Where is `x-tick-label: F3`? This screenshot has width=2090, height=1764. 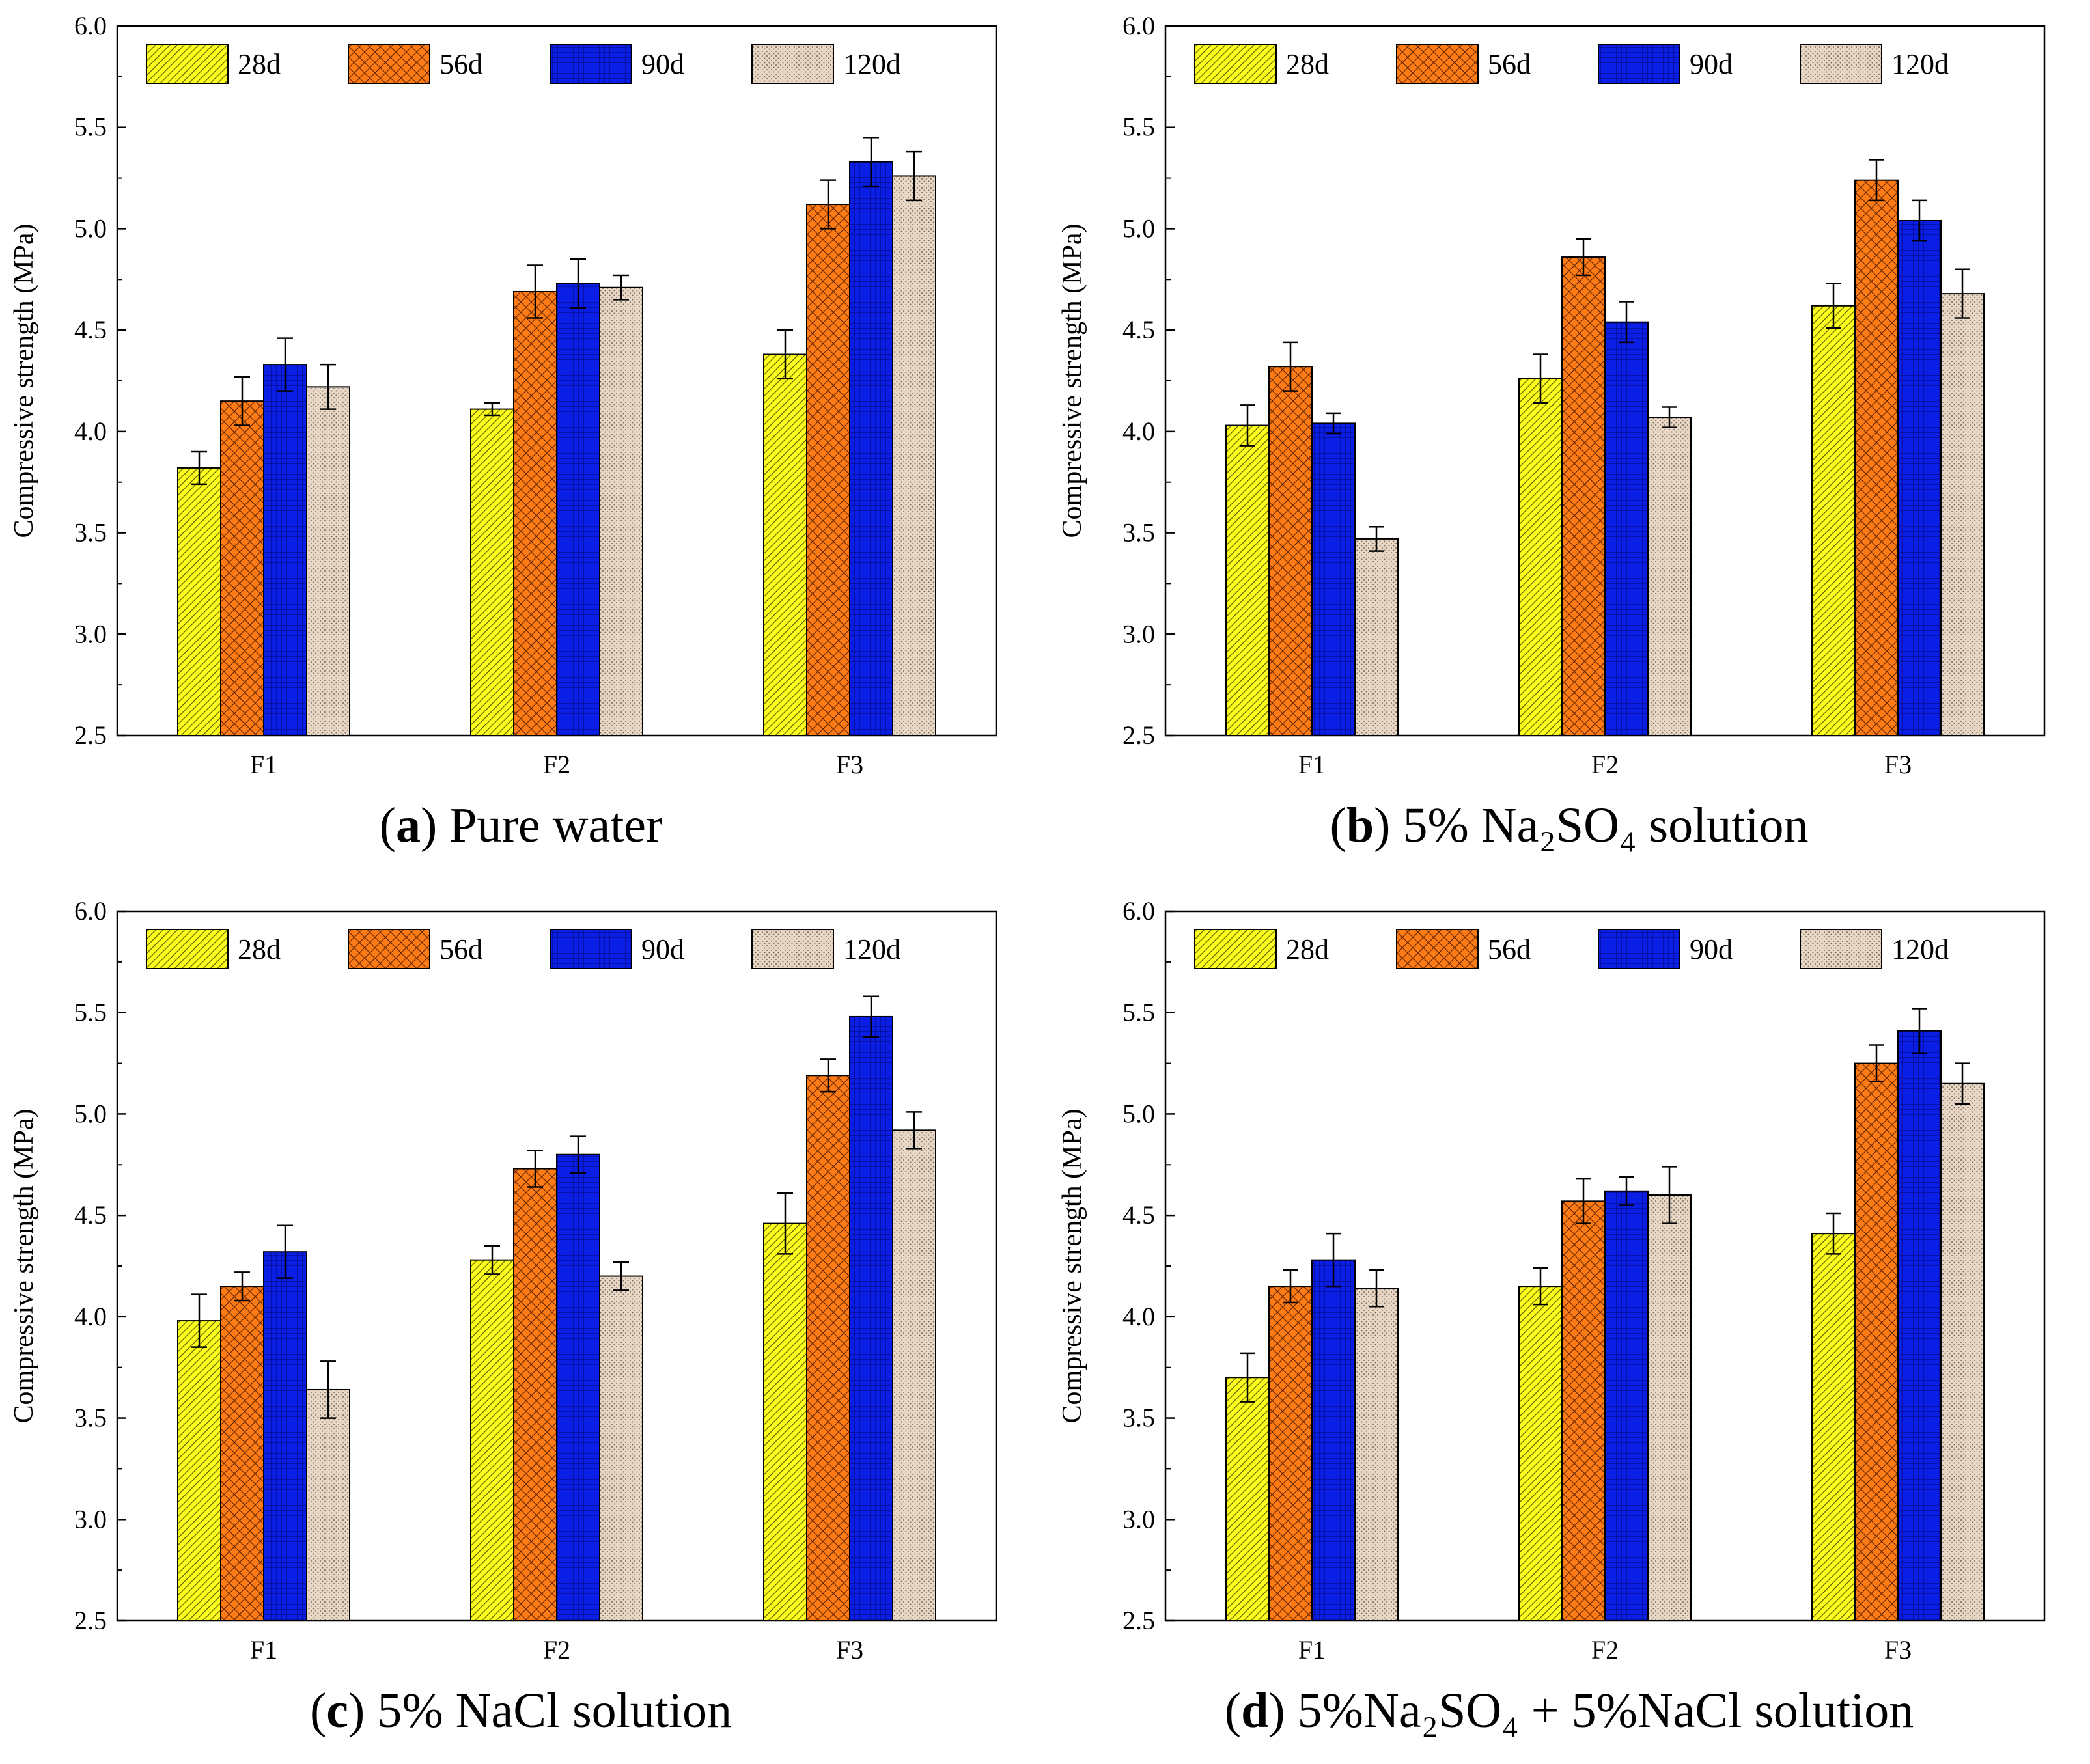 x-tick-label: F3 is located at coordinates (849, 1649).